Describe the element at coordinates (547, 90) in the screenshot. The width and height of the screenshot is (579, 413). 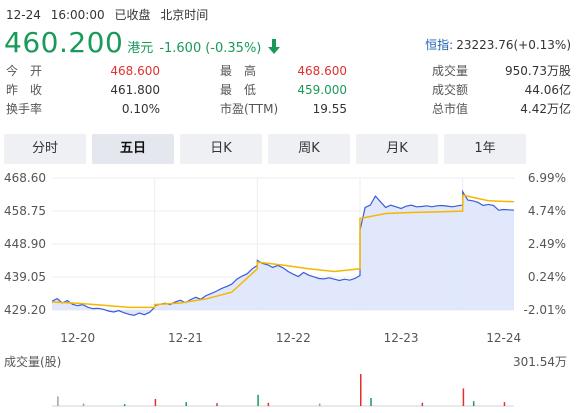
I see `amount-value: 44.06亿` at that location.